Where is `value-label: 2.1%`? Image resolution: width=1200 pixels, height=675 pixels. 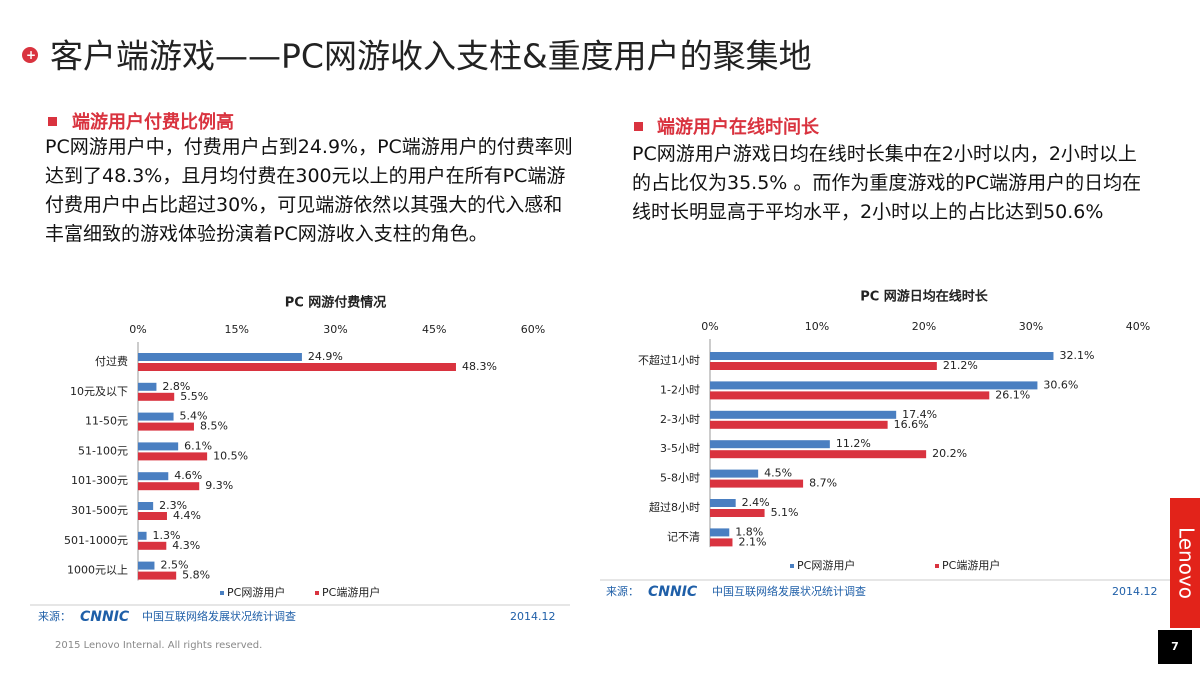 value-label: 2.1% is located at coordinates (752, 541).